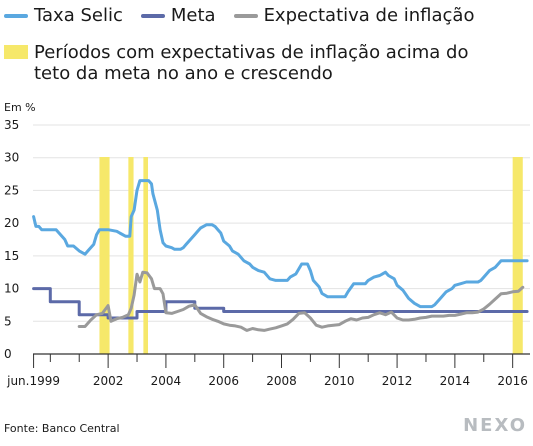  Describe the element at coordinates (193, 15) in the screenshot. I see `legend-label-meta: Meta` at that location.